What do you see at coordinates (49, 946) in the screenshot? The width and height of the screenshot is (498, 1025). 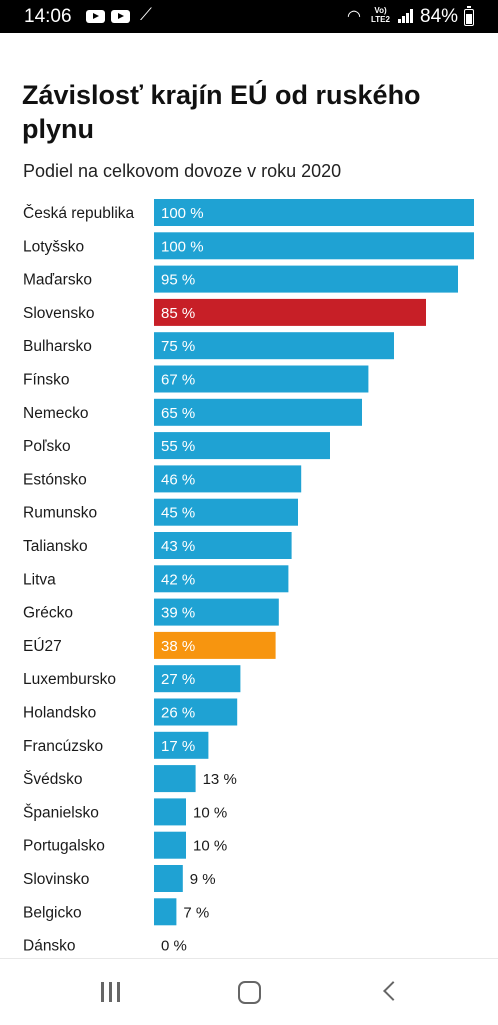 I see `category-label-dansko: Dánsko` at bounding box center [49, 946].